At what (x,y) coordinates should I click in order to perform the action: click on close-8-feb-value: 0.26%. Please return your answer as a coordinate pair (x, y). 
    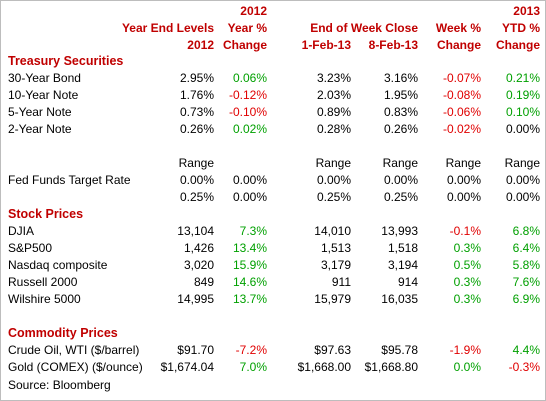
    Looking at the image, I should click on (400, 129).